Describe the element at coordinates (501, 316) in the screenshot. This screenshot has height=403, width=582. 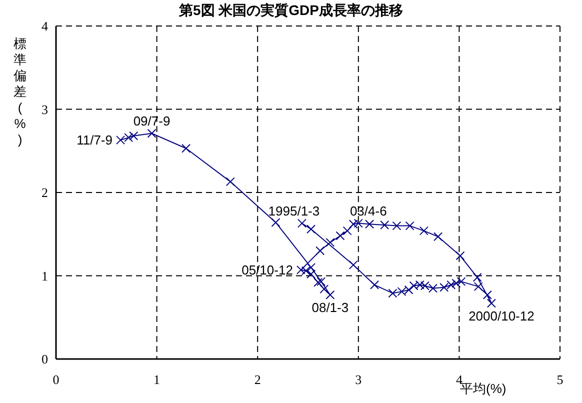
I see `annotation: 2000/10-12` at that location.